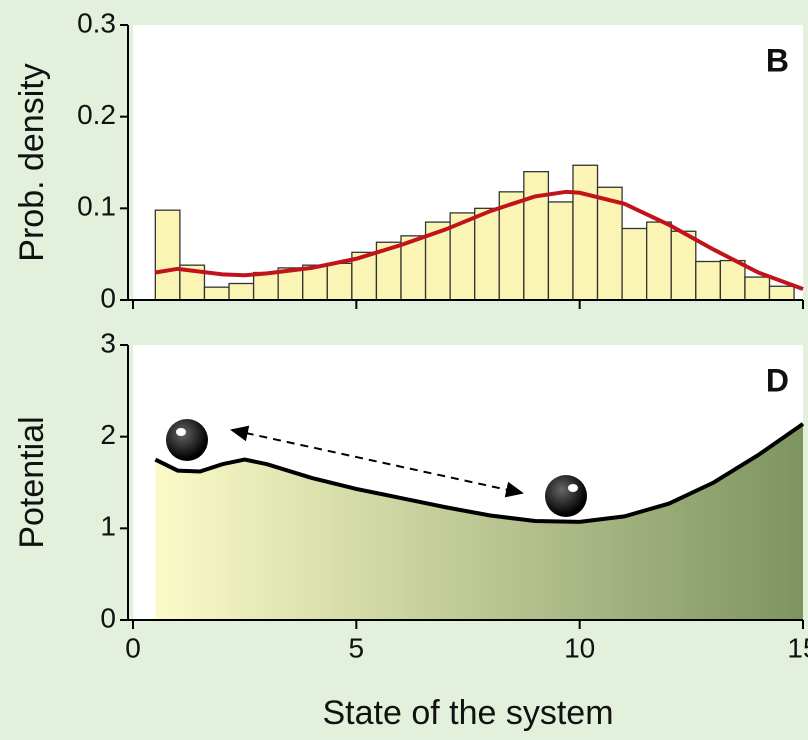 This screenshot has height=740, width=808. I want to click on x-tick-label: 5, so click(357, 647).